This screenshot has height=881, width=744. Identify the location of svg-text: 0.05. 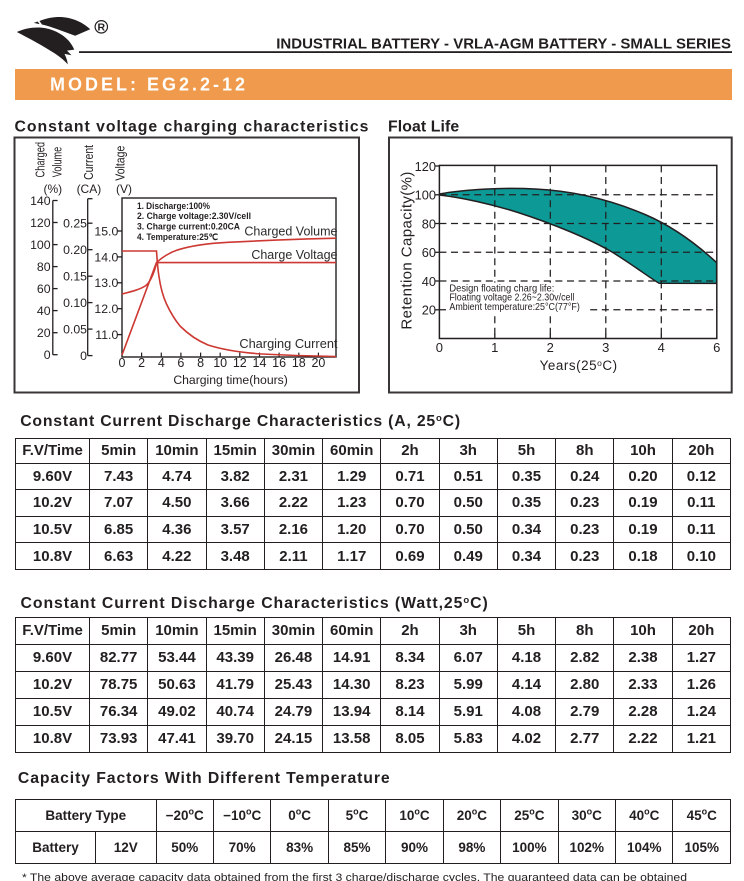
(75, 330).